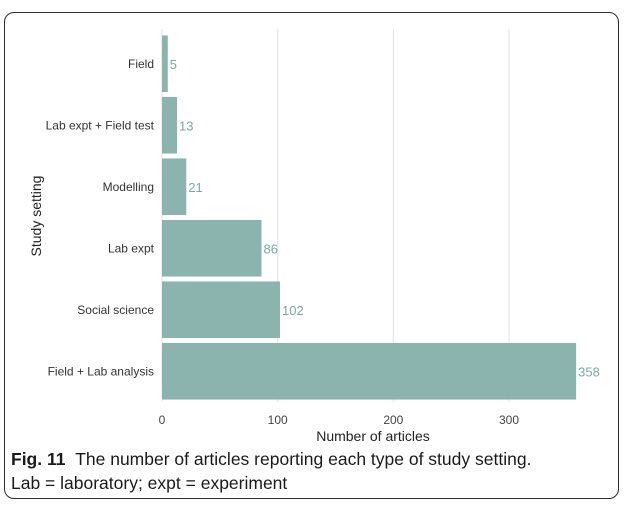 Image resolution: width=624 pixels, height=505 pixels. What do you see at coordinates (128, 187) in the screenshot?
I see `category-label: Modelling` at bounding box center [128, 187].